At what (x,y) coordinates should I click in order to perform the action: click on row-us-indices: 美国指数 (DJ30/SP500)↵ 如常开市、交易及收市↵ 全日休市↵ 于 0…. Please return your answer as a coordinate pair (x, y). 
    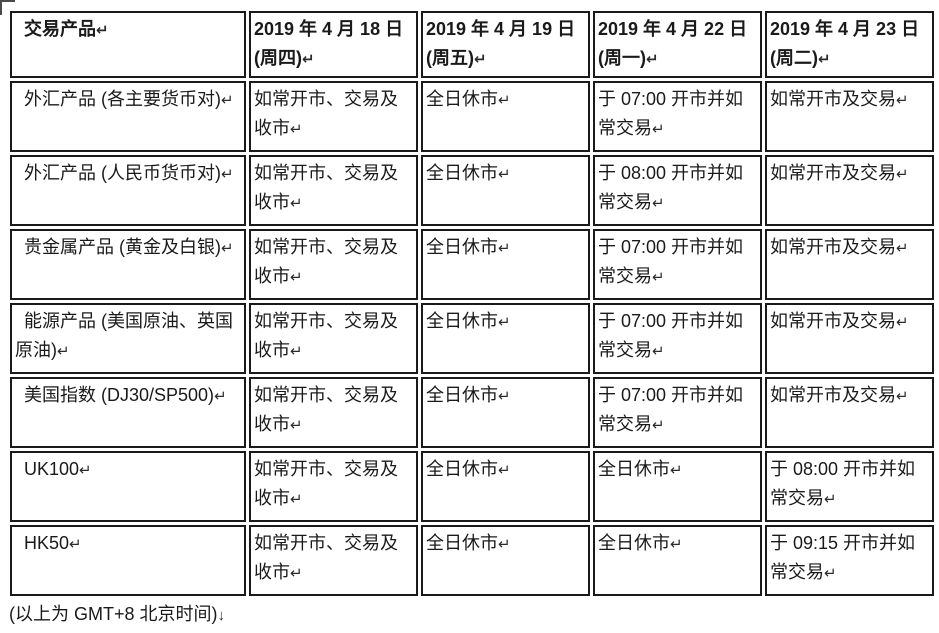
    Looking at the image, I should click on (472, 412).